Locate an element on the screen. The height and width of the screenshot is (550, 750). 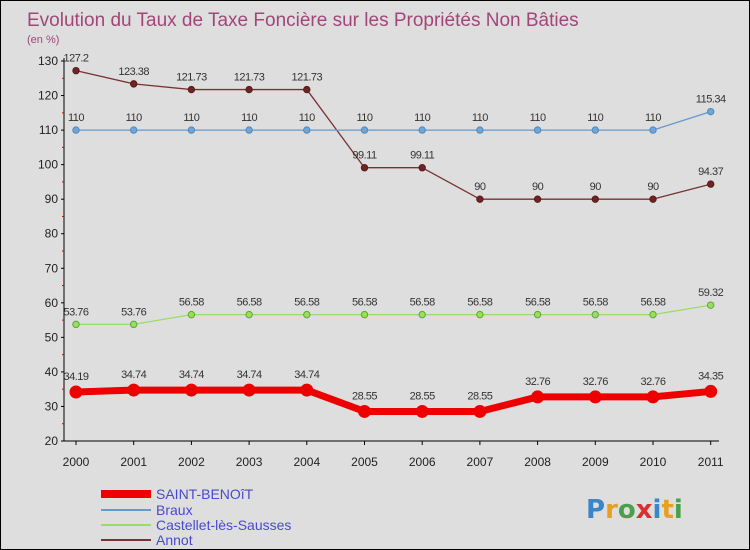
legend-label: Braux is located at coordinates (174, 510).